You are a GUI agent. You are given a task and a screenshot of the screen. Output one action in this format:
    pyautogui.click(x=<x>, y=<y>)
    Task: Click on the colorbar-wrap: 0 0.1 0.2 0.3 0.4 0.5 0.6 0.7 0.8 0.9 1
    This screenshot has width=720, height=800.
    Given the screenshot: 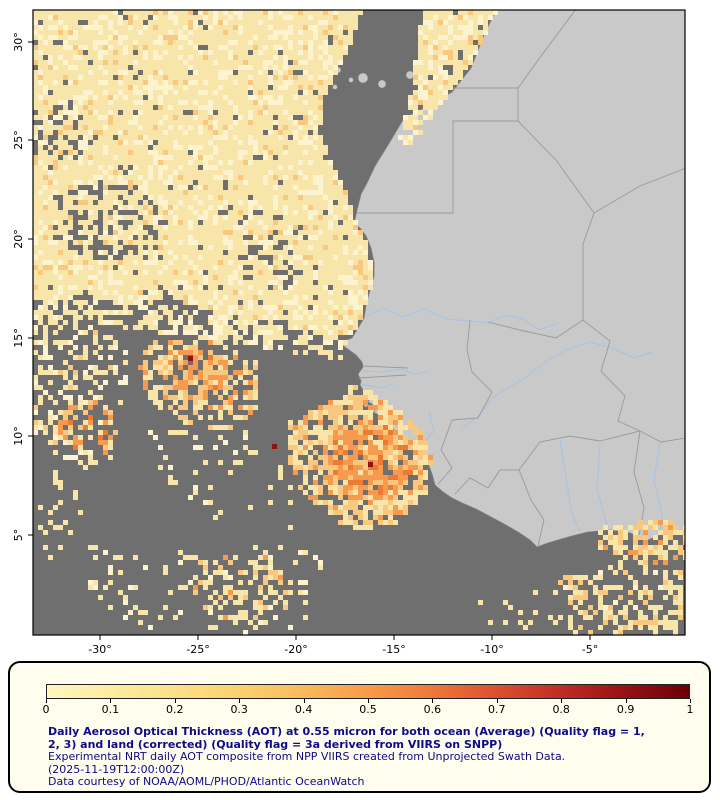 What is the action you would take?
    pyautogui.click(x=368, y=700)
    